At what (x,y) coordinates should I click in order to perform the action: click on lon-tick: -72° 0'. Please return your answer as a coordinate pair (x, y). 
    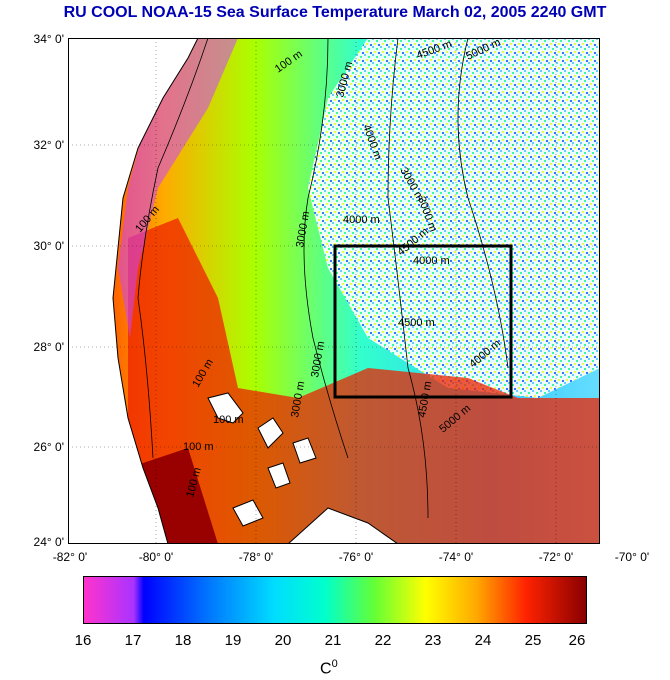
    Looking at the image, I should click on (556, 557).